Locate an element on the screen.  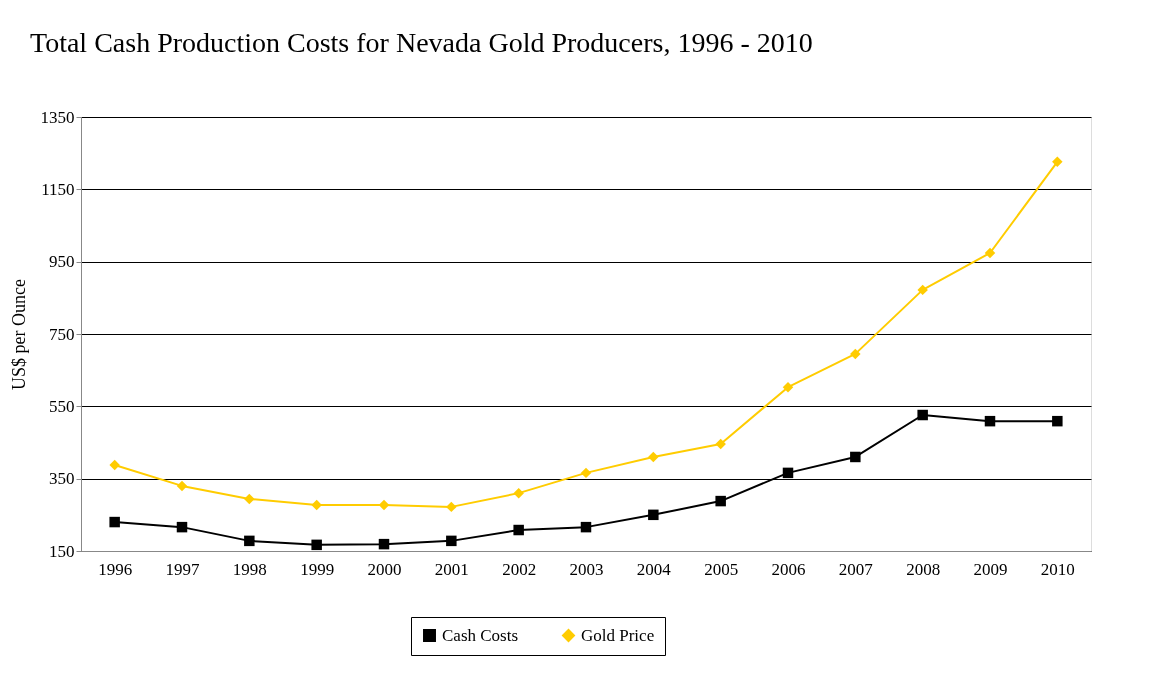
x-tick-label: 2006 is located at coordinates (788, 569).